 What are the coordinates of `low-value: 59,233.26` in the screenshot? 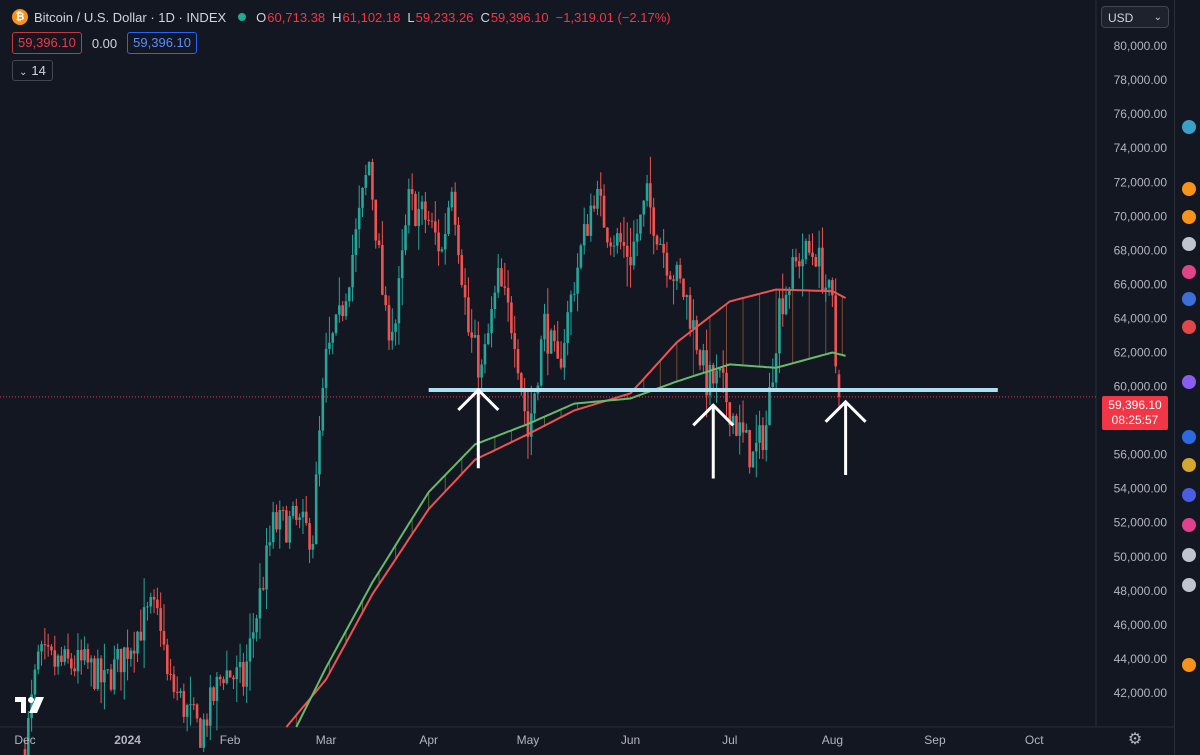 It's located at (444, 17).